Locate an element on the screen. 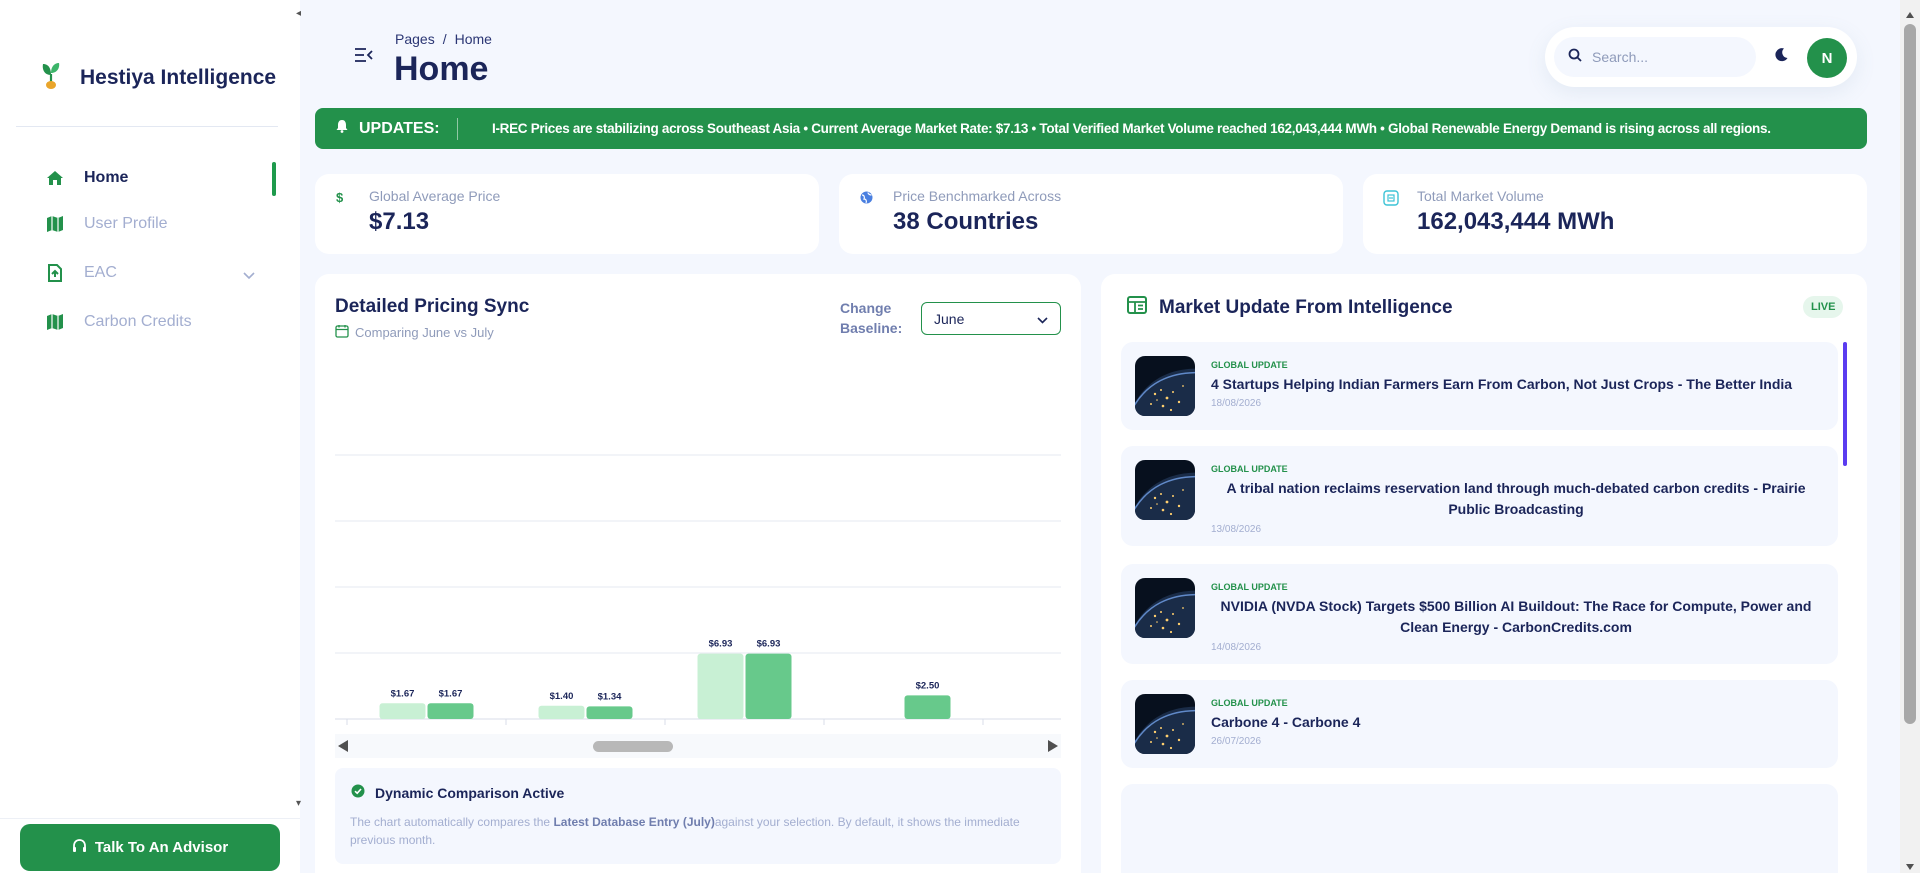  chart-data-label: $1.40 is located at coordinates (562, 696).